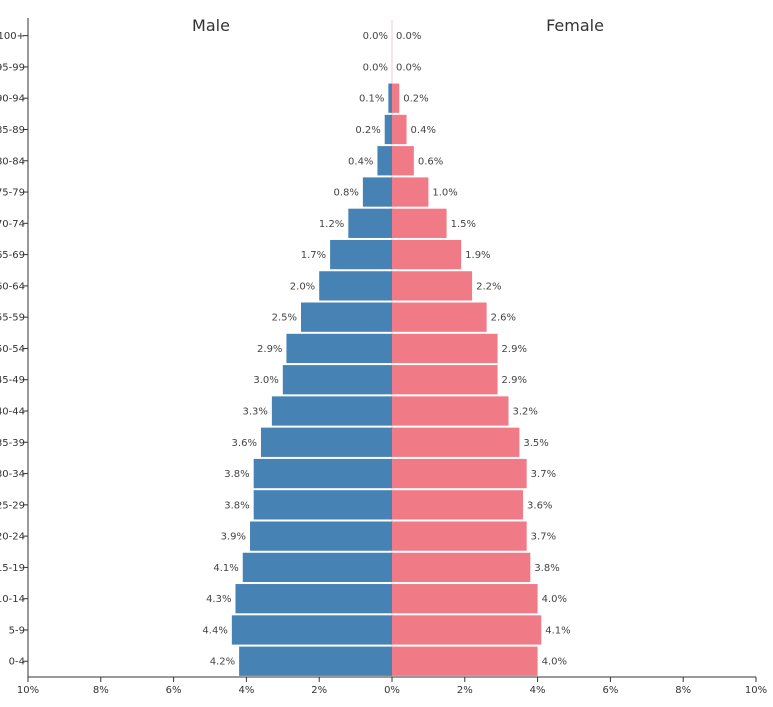 Image resolution: width=773 pixels, height=707 pixels. I want to click on value-label-male-90-94: 0.1%, so click(371, 99).